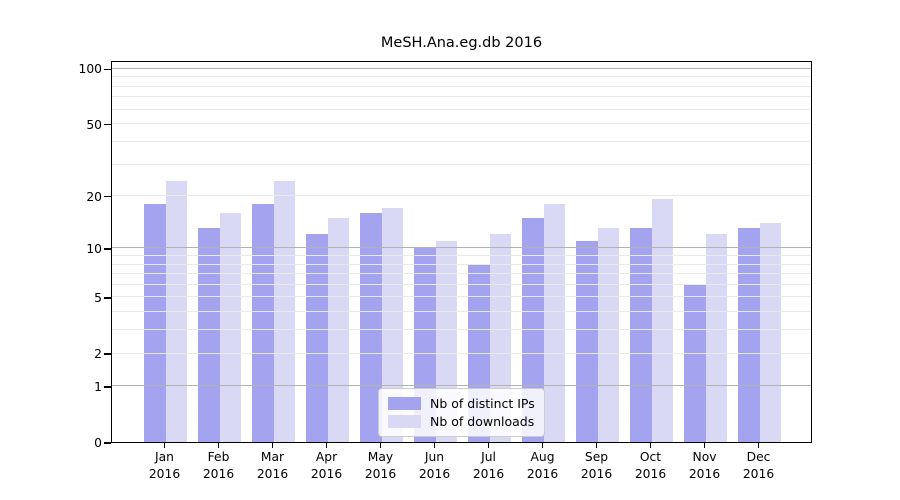  What do you see at coordinates (98, 386) in the screenshot?
I see `y-tick-label: 1` at bounding box center [98, 386].